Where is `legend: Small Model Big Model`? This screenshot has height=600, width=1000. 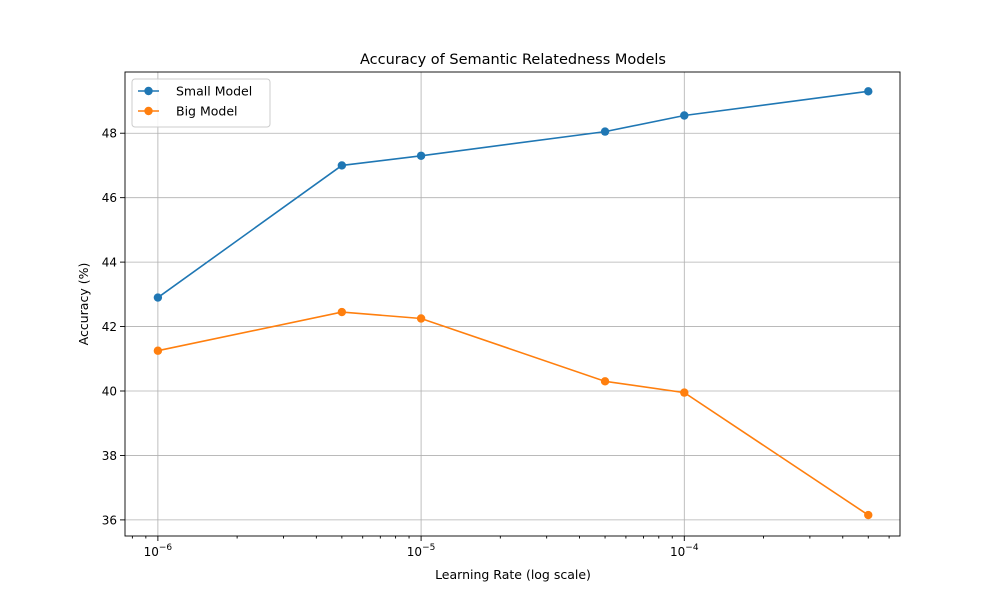
legend: Small Model Big Model is located at coordinates (201, 103).